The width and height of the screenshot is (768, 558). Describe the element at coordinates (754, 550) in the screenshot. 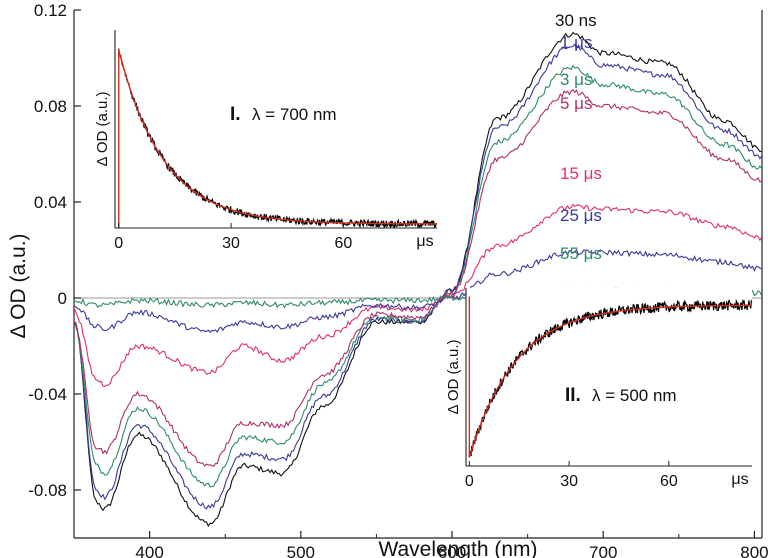

I see `x-tick-label: 800` at that location.